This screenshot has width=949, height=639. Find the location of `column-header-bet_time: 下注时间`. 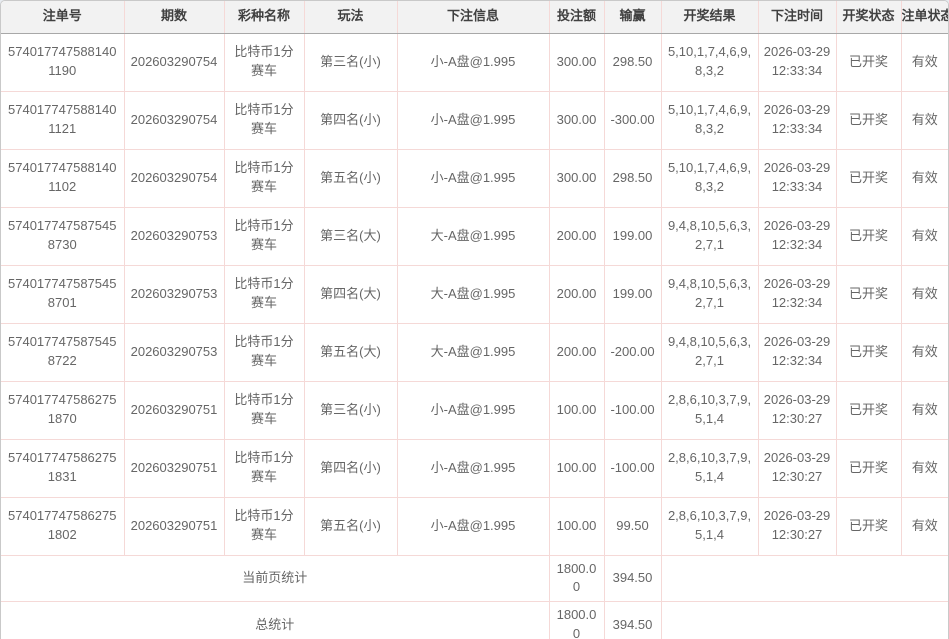

column-header-bet_time: 下注时间 is located at coordinates (797, 17).